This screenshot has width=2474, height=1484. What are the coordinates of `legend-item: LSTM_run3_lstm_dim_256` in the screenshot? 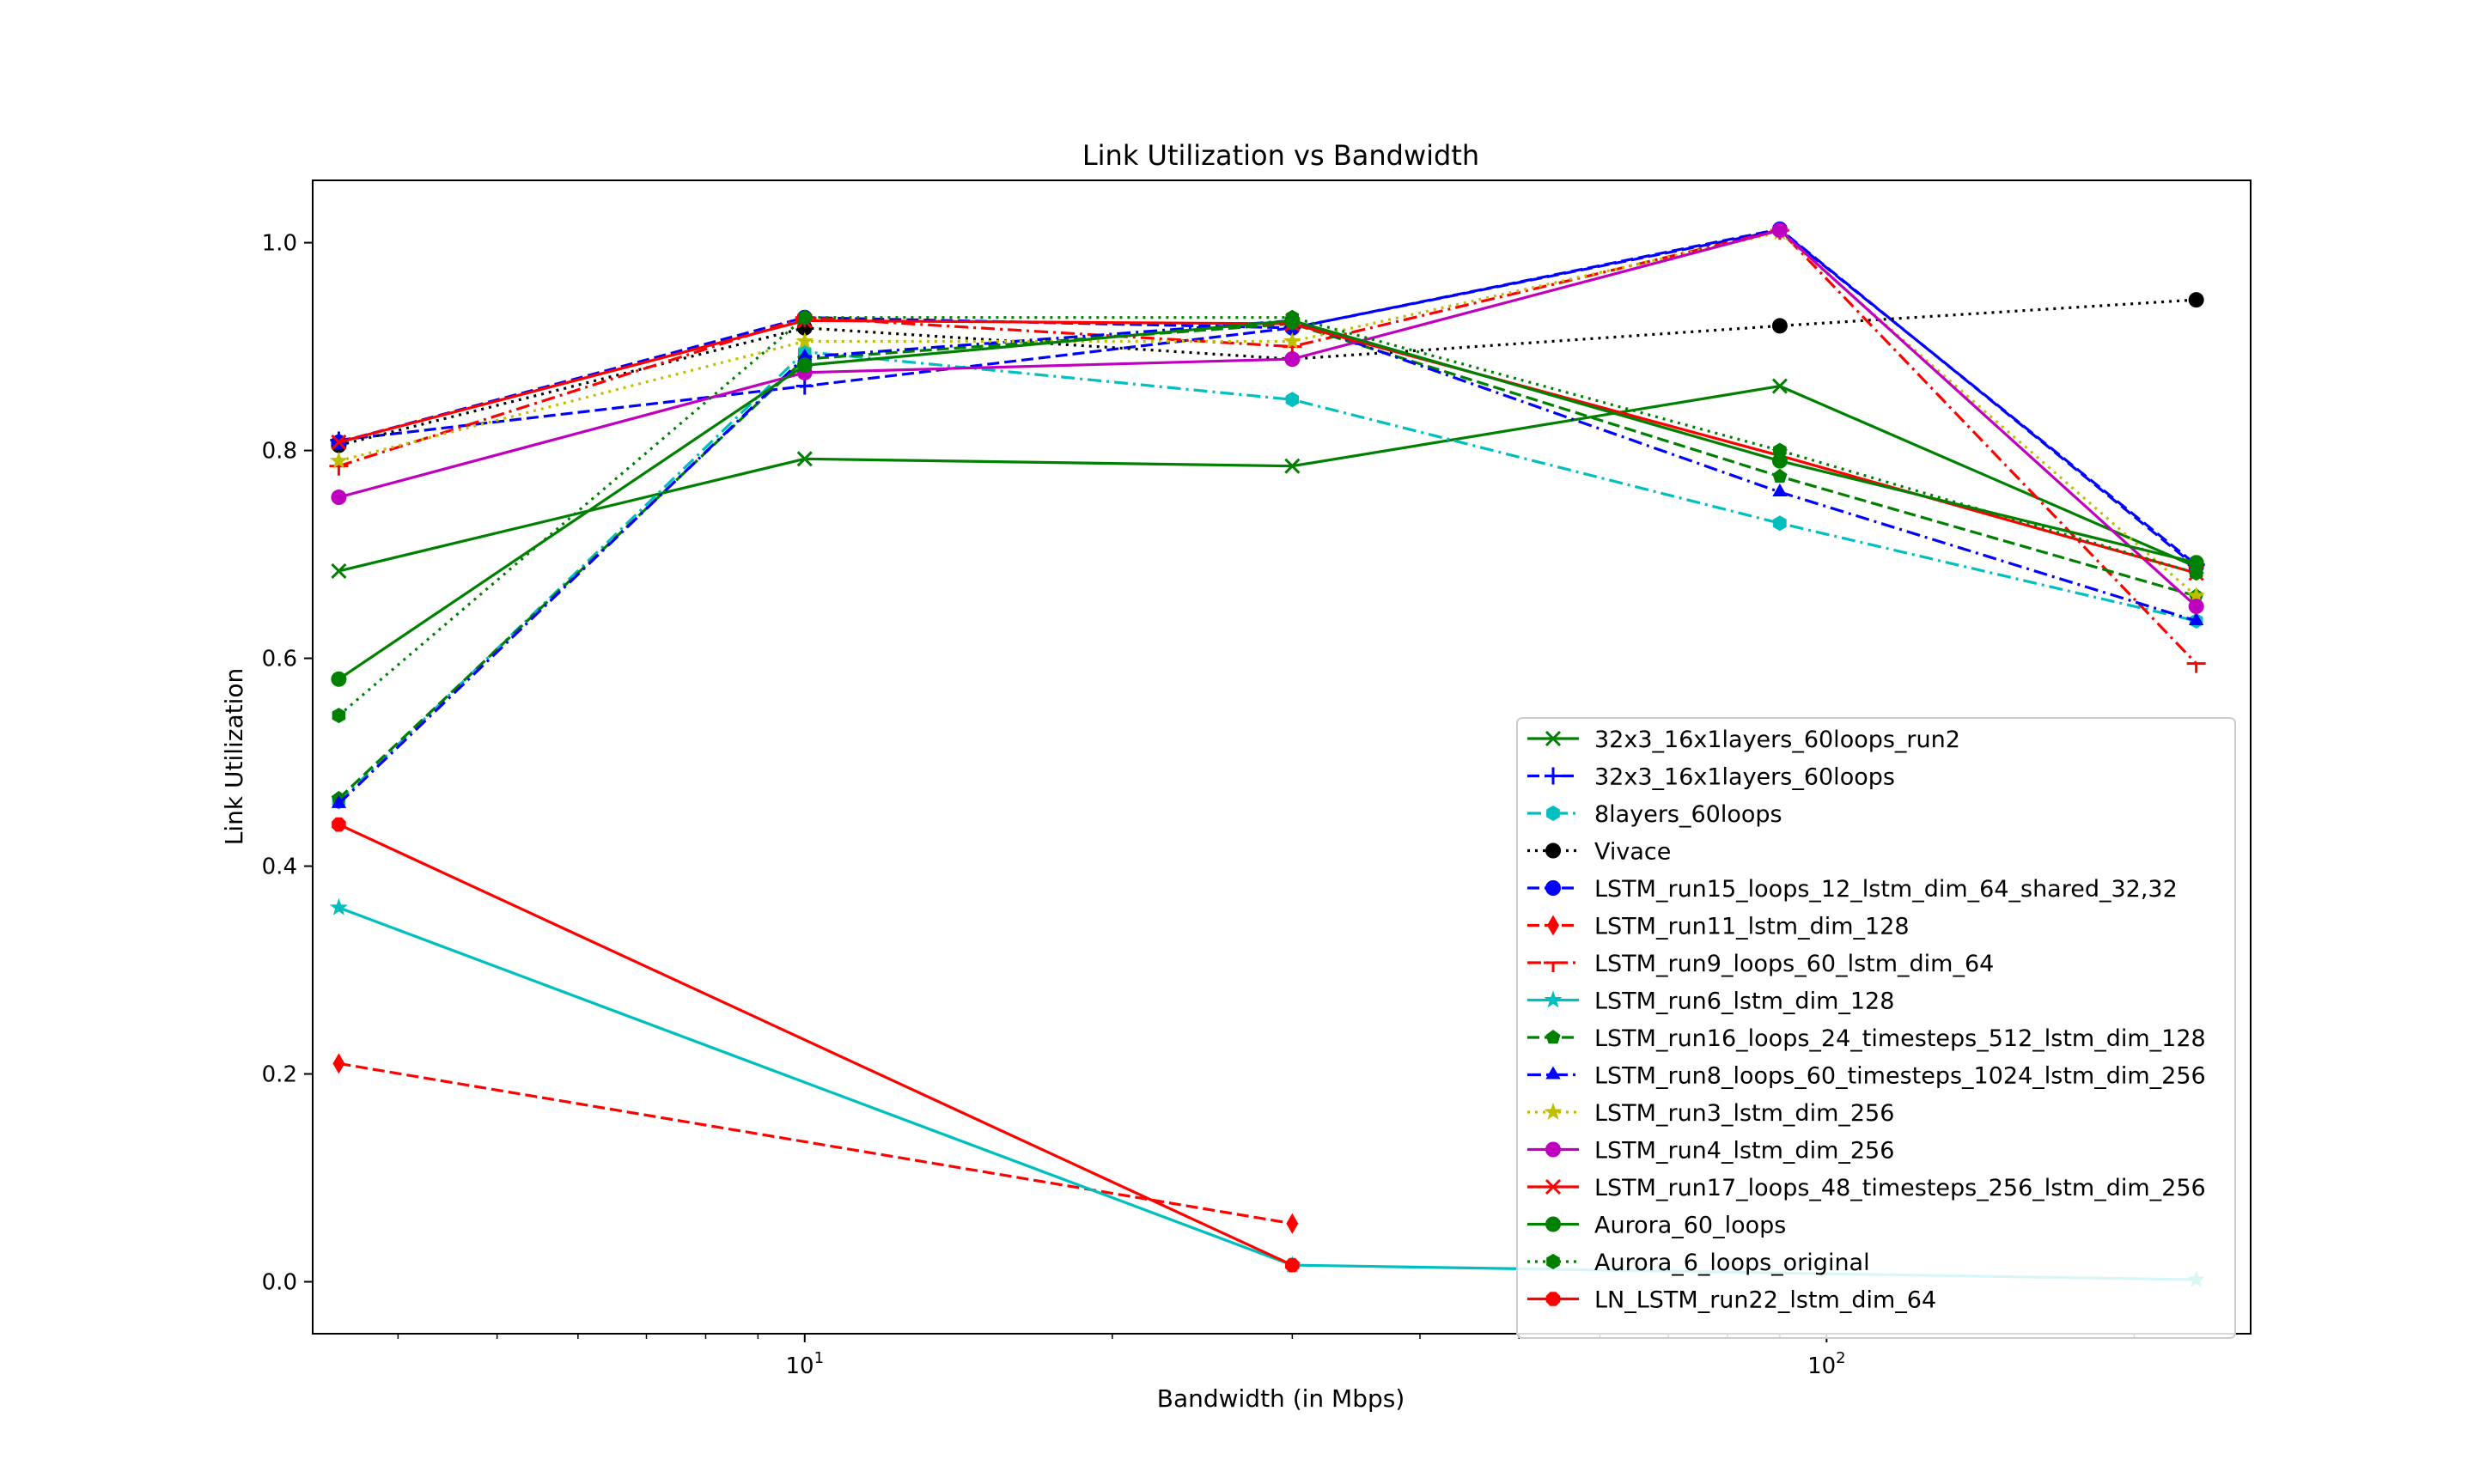 It's located at (1710, 1113).